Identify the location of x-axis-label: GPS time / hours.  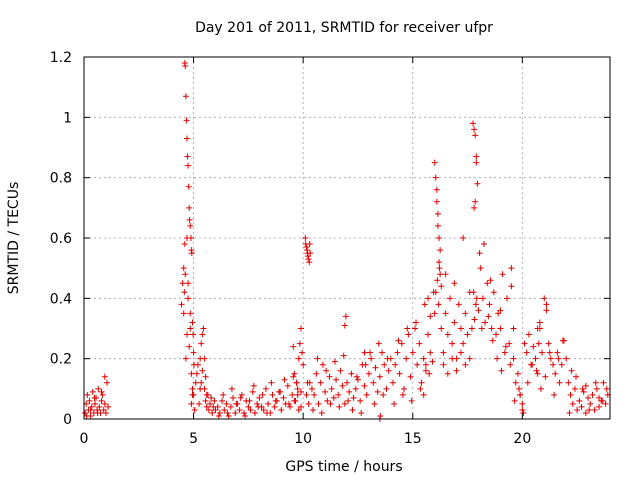
(343, 467).